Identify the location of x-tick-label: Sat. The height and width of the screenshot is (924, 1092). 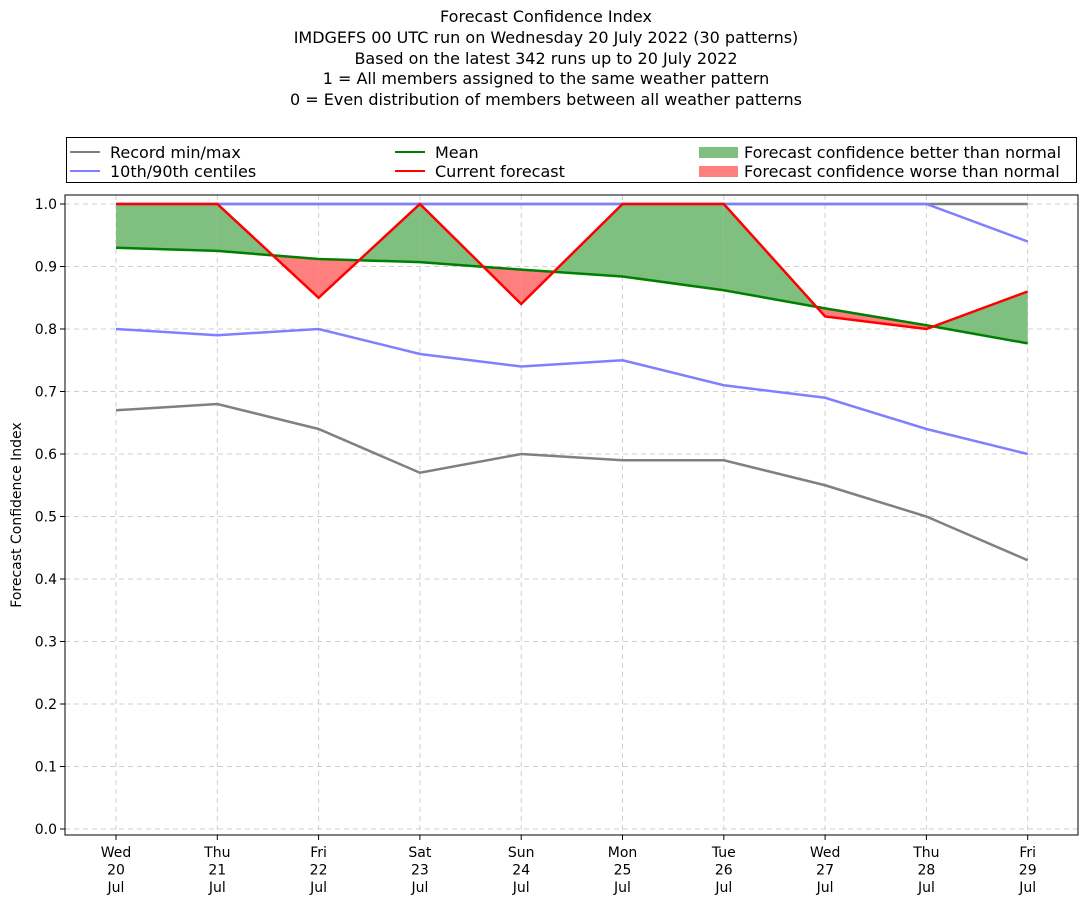
(419, 853).